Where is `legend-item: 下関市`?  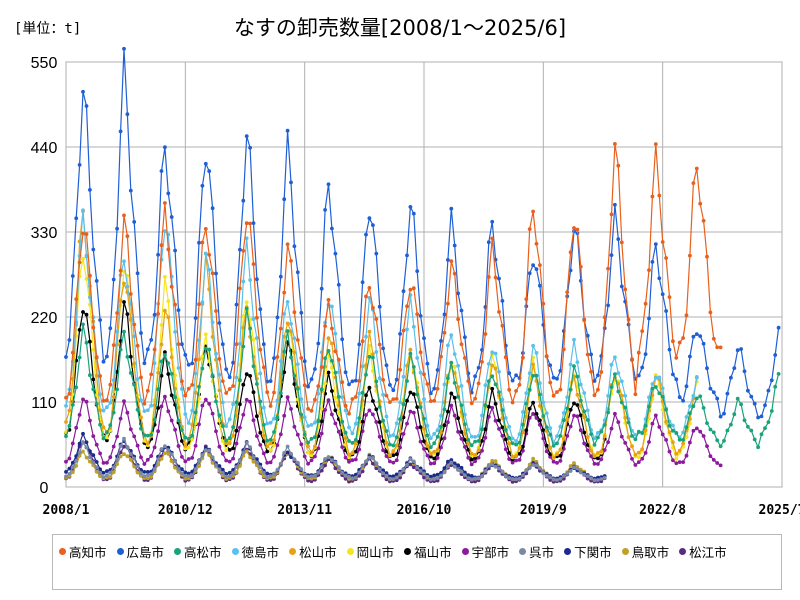 legend-item: 下関市 is located at coordinates (588, 551).